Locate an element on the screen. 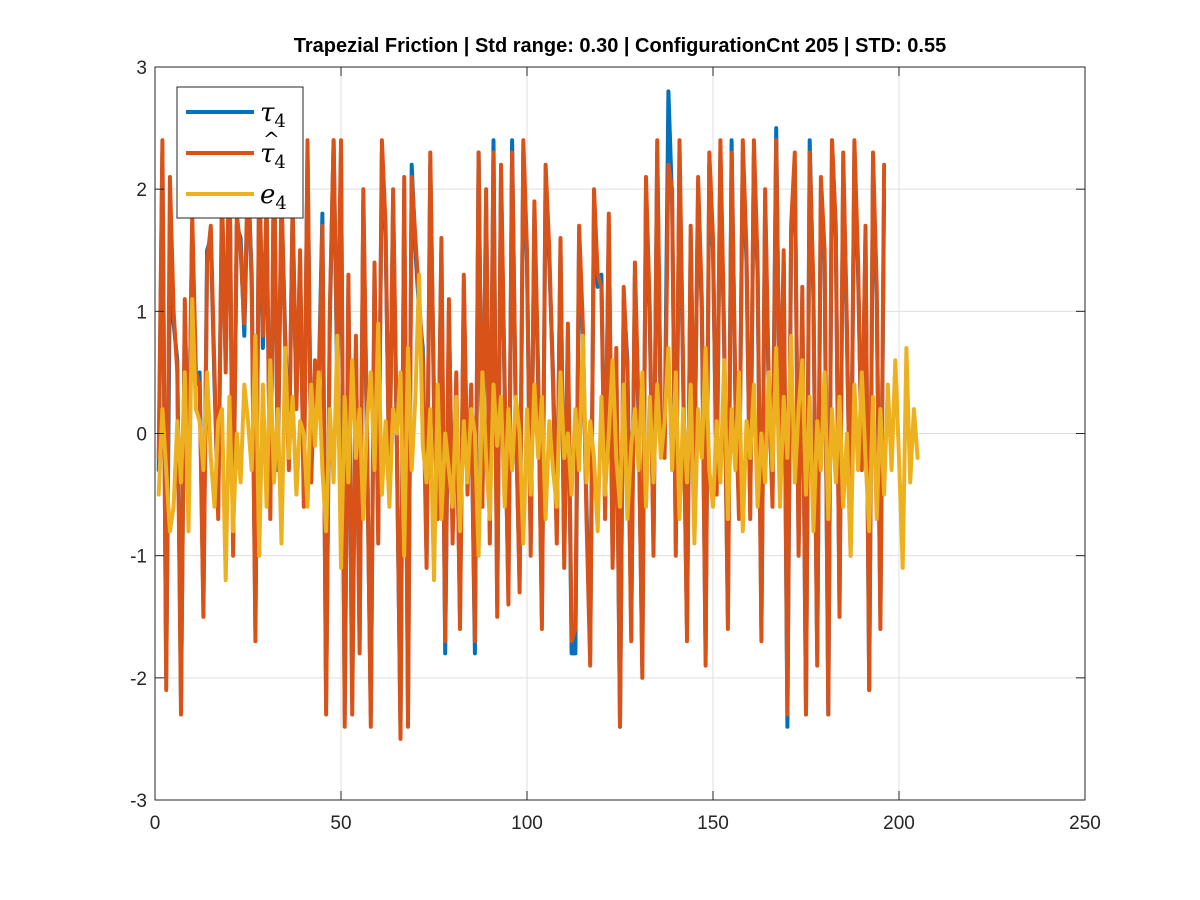 This screenshot has height=900, width=1200. x-tick-labels: 0 50 100 150 200 250 is located at coordinates (625, 823).